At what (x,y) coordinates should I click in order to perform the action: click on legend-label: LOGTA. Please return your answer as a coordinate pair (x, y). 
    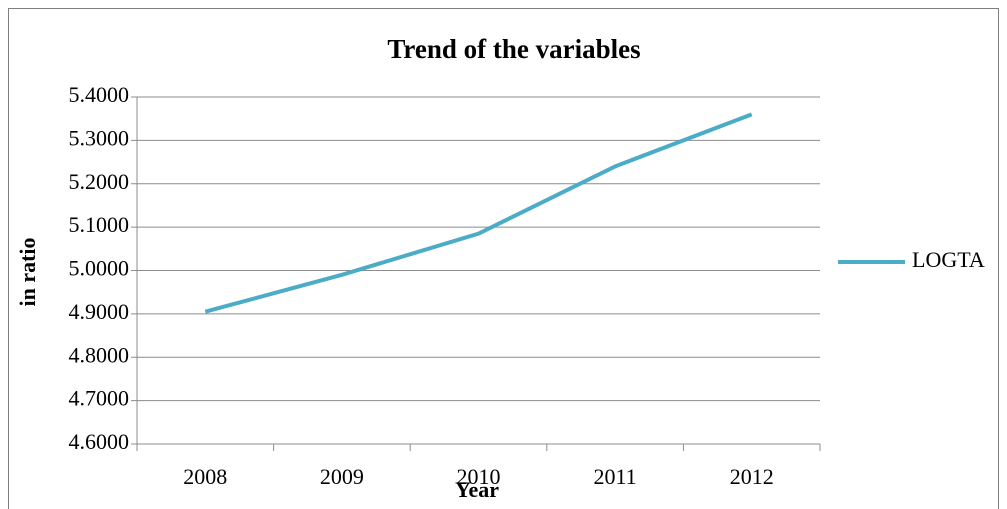
    Looking at the image, I should click on (948, 259).